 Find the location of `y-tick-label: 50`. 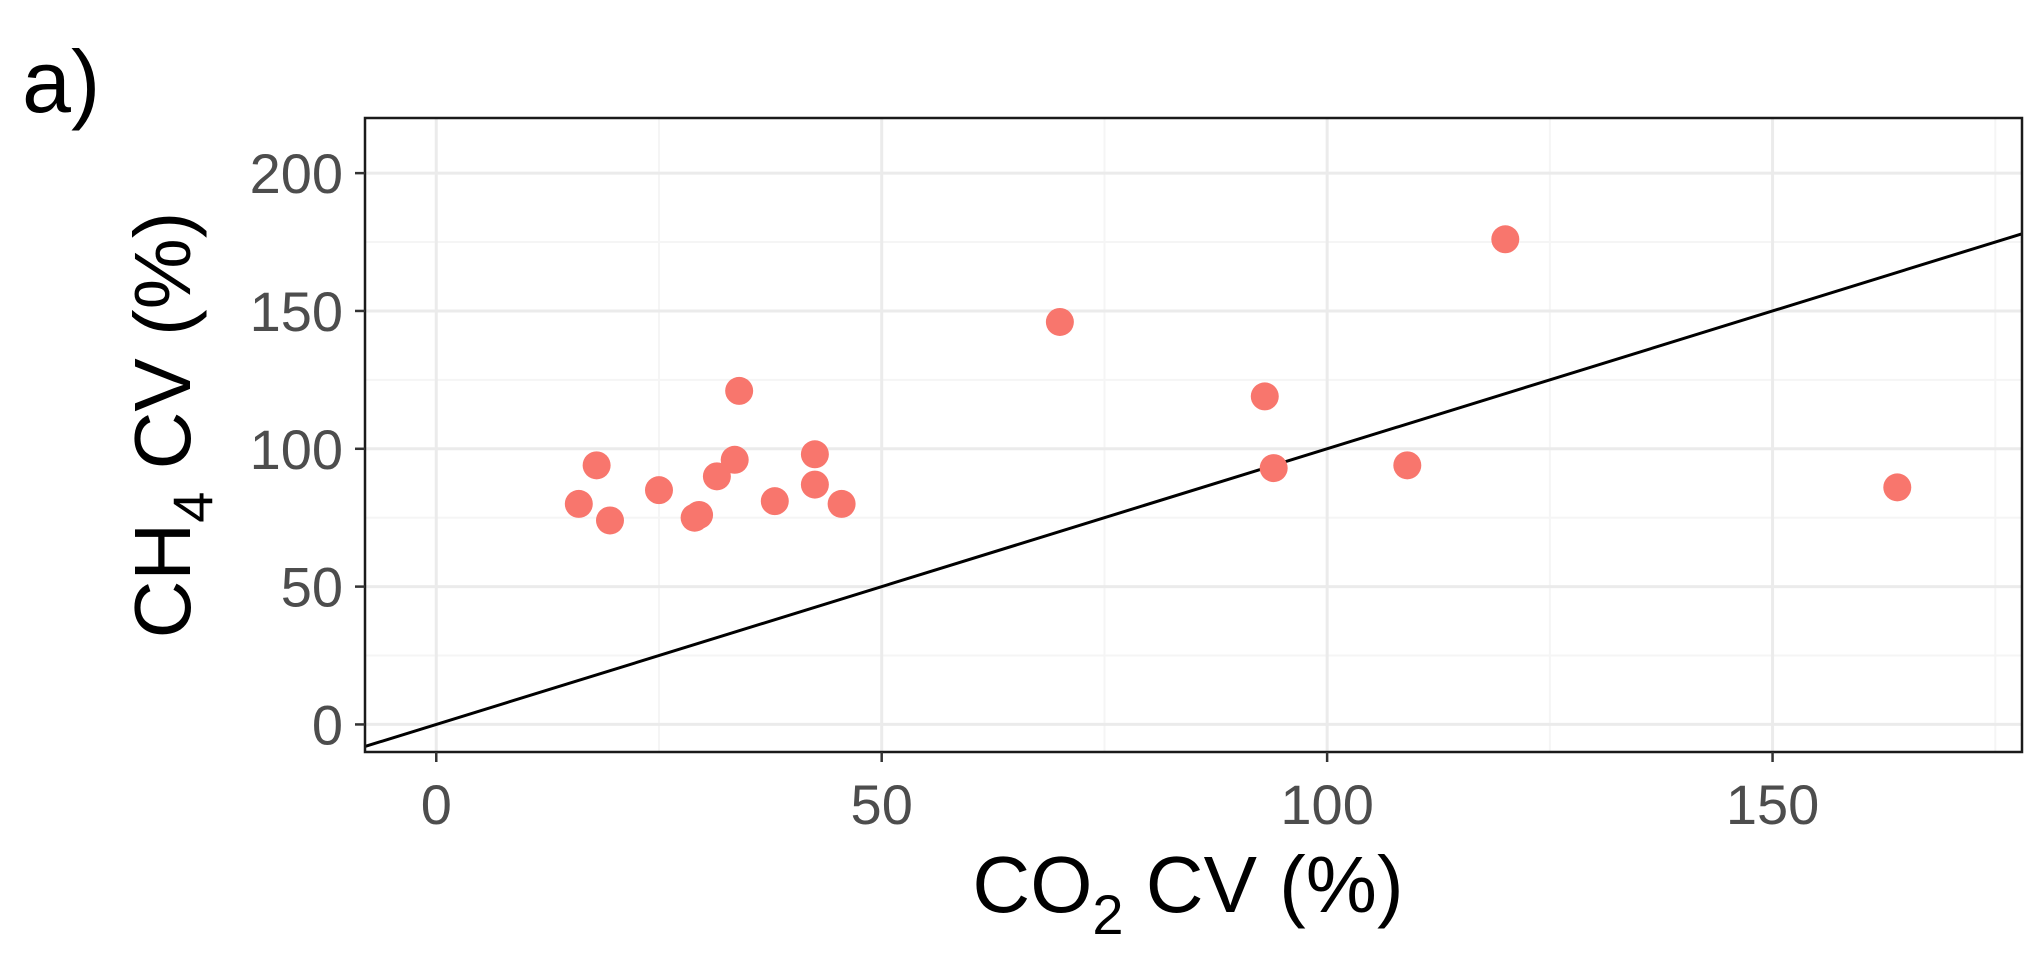

y-tick-label: 50 is located at coordinates (312, 587).